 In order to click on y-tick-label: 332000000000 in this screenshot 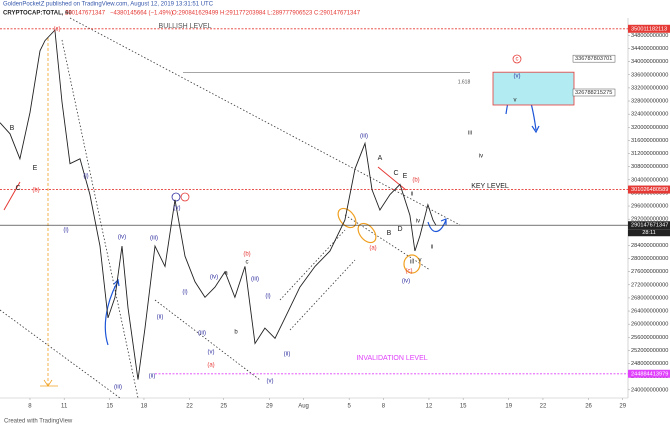, I will do `click(649, 88)`.